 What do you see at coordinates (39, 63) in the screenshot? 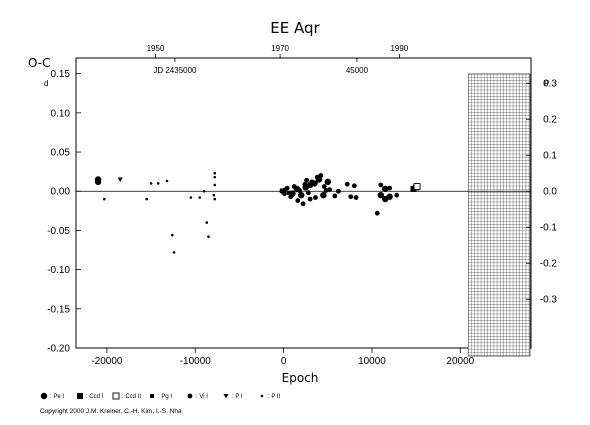
I see `y-axis-label: O-C` at bounding box center [39, 63].